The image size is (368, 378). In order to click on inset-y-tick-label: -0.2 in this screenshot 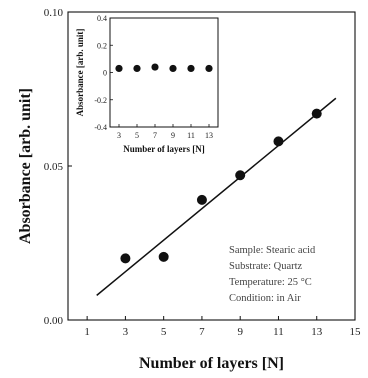, I will do `click(100, 100)`.